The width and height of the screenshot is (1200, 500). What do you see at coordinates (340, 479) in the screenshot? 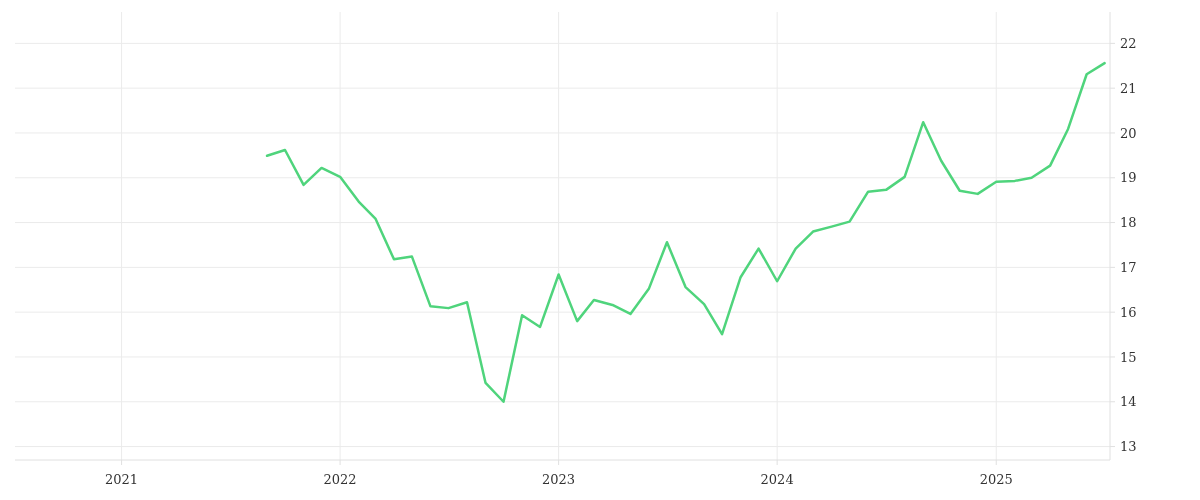
I see `x-tick-label: 2022` at bounding box center [340, 479].